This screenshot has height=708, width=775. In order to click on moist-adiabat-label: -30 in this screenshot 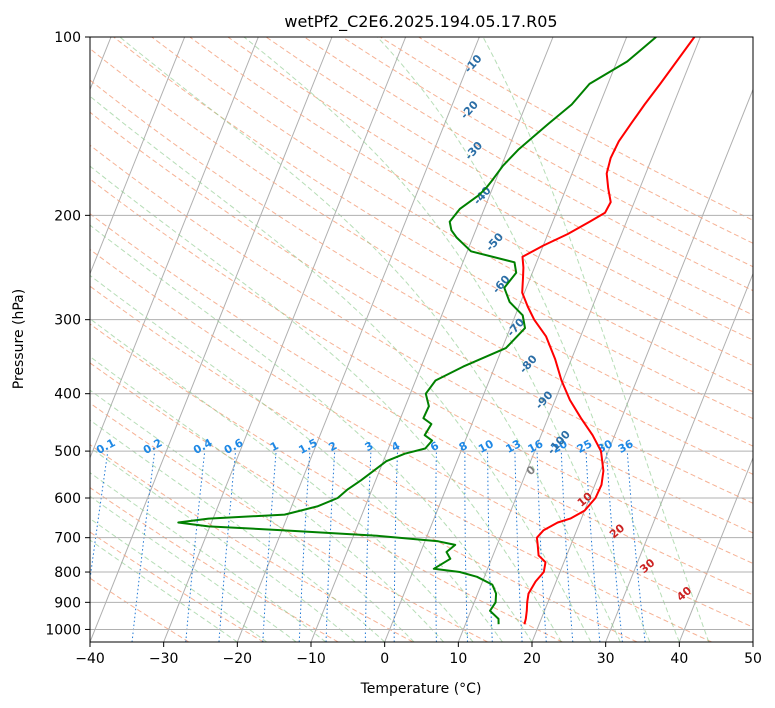, I will do `click(473, 151)`.